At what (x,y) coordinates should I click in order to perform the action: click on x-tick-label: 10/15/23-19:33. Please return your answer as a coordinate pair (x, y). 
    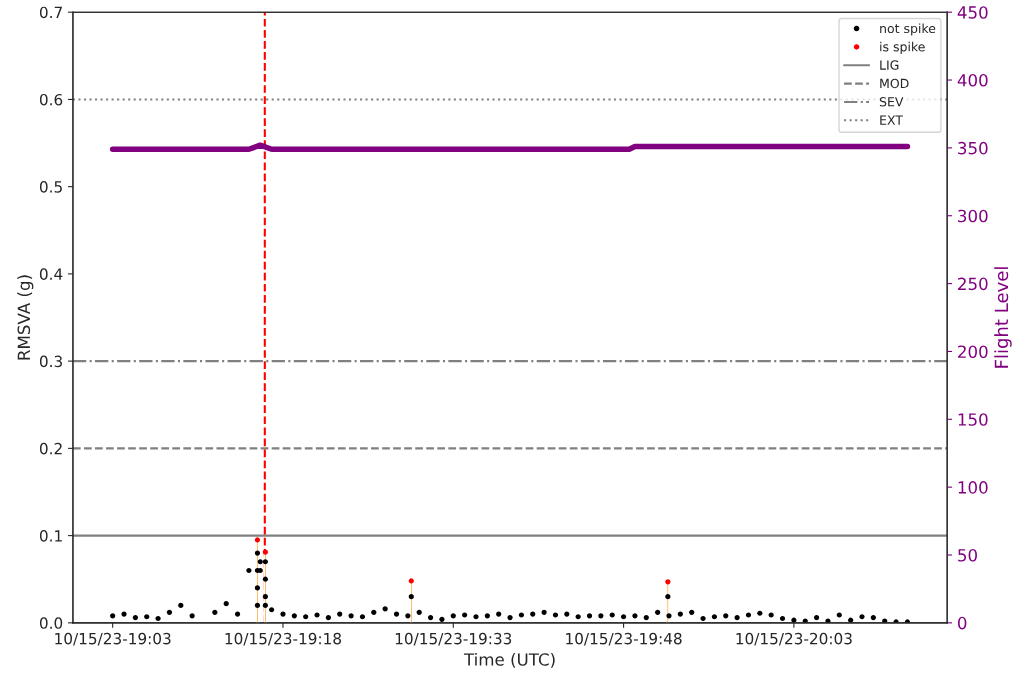
    Looking at the image, I should click on (453, 639).